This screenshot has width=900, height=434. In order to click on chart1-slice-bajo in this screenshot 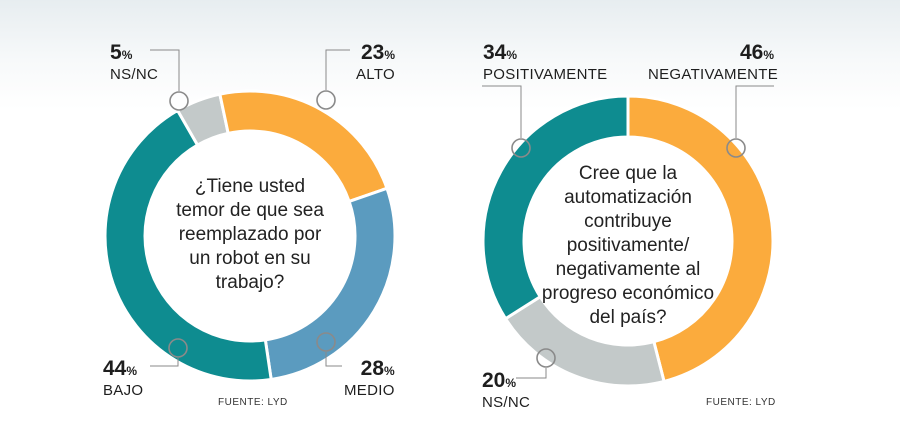, I will do `click(188, 245)`.